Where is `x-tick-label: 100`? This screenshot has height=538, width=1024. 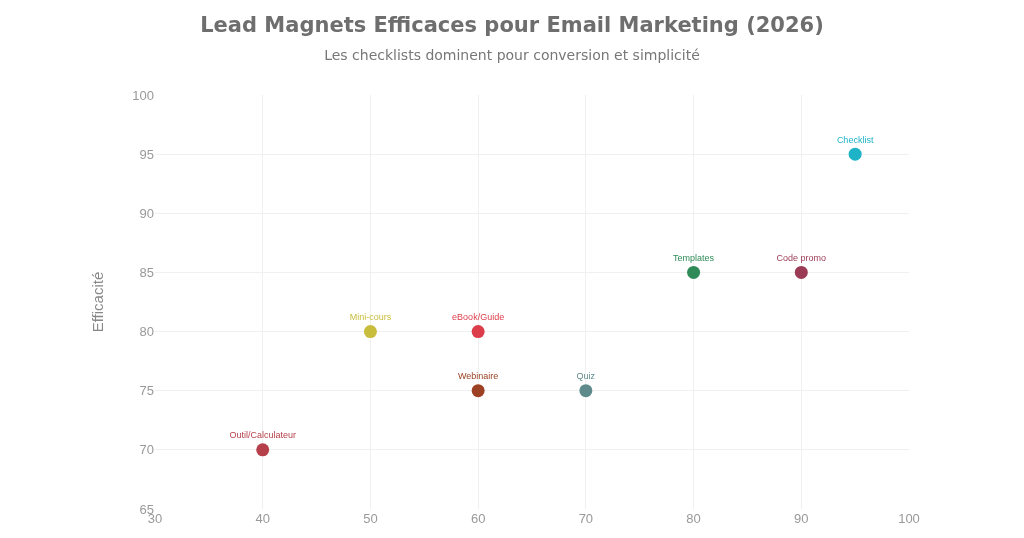 x-tick-label: 100 is located at coordinates (909, 518).